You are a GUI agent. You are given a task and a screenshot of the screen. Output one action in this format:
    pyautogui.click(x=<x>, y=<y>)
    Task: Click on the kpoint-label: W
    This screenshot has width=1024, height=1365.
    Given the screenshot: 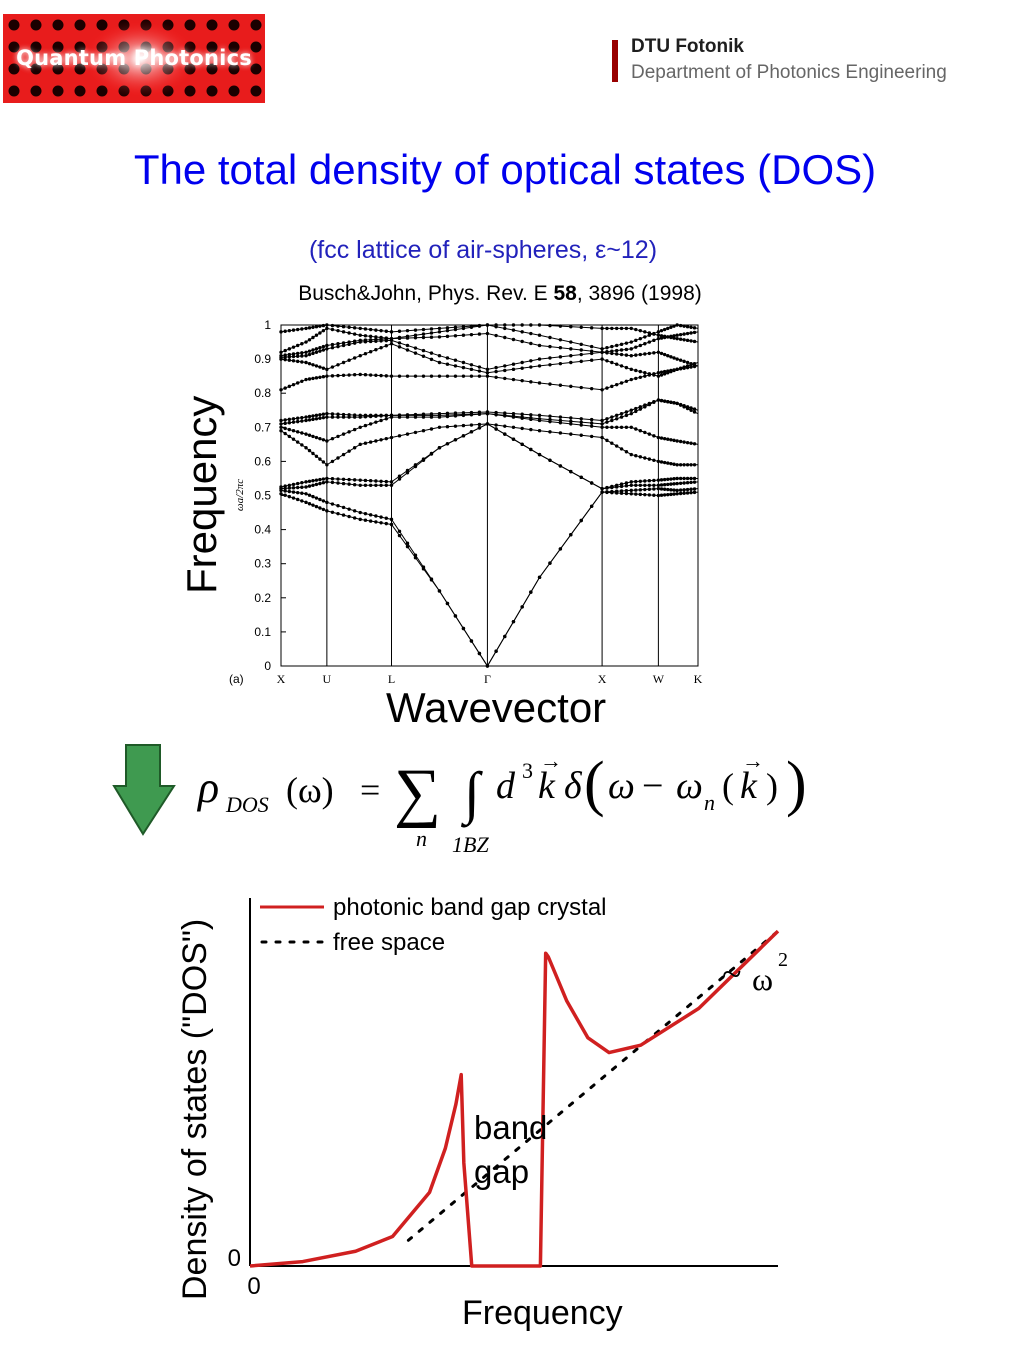 What is the action you would take?
    pyautogui.click(x=659, y=679)
    